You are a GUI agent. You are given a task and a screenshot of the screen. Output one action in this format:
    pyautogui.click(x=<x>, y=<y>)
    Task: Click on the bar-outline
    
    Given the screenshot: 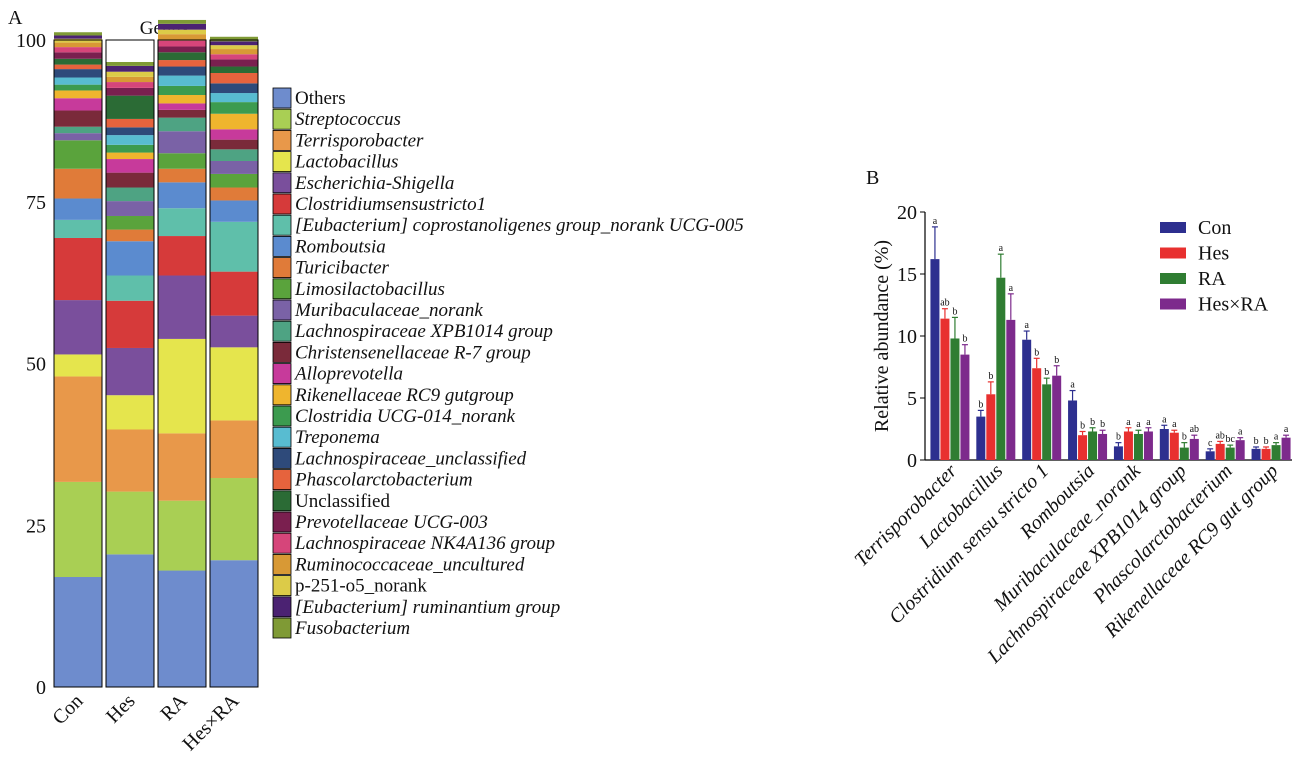 What is the action you would take?
    pyautogui.click(x=78, y=363)
    